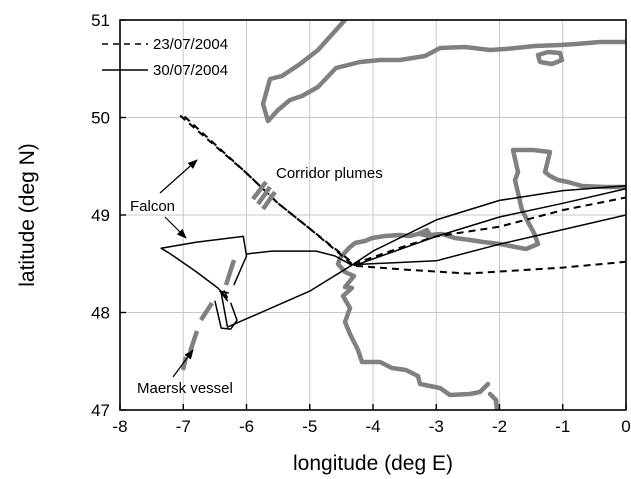 The height and width of the screenshot is (479, 631). I want to click on x-tick-label: 0, so click(625, 426).